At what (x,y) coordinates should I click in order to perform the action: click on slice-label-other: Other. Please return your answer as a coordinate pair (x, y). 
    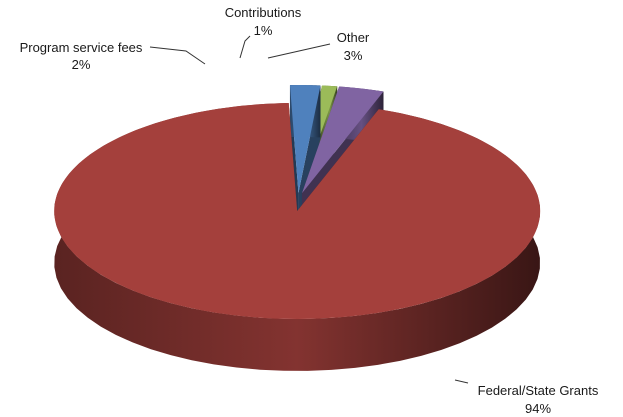
    Looking at the image, I should click on (353, 37).